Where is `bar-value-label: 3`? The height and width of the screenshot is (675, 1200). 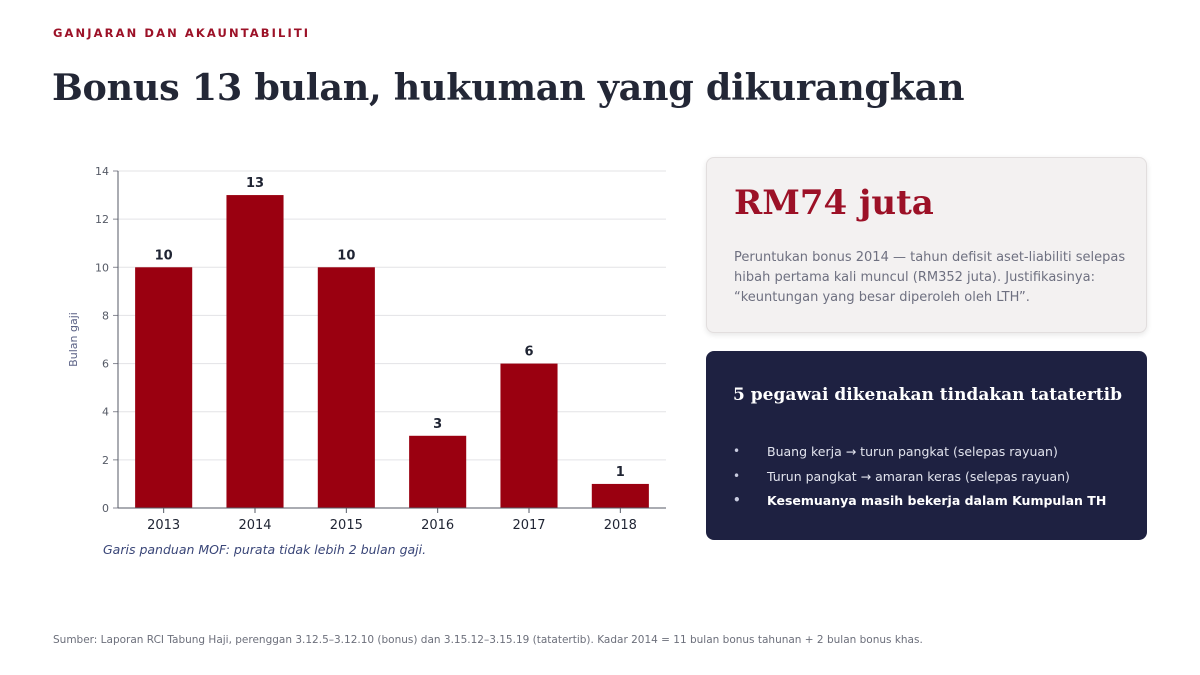
bar-value-label: 3 is located at coordinates (437, 424).